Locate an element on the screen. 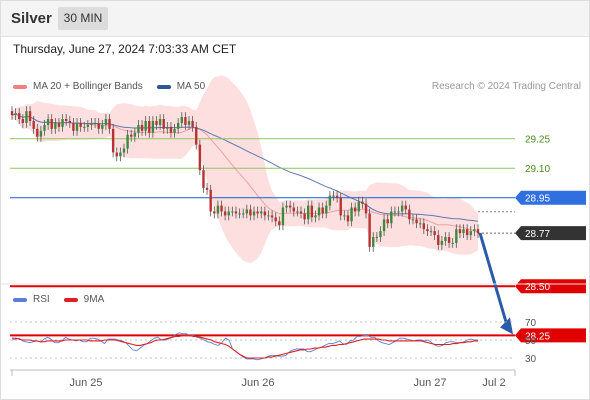 The width and height of the screenshot is (590, 400). rsi-tick-label: 70 is located at coordinates (531, 323).